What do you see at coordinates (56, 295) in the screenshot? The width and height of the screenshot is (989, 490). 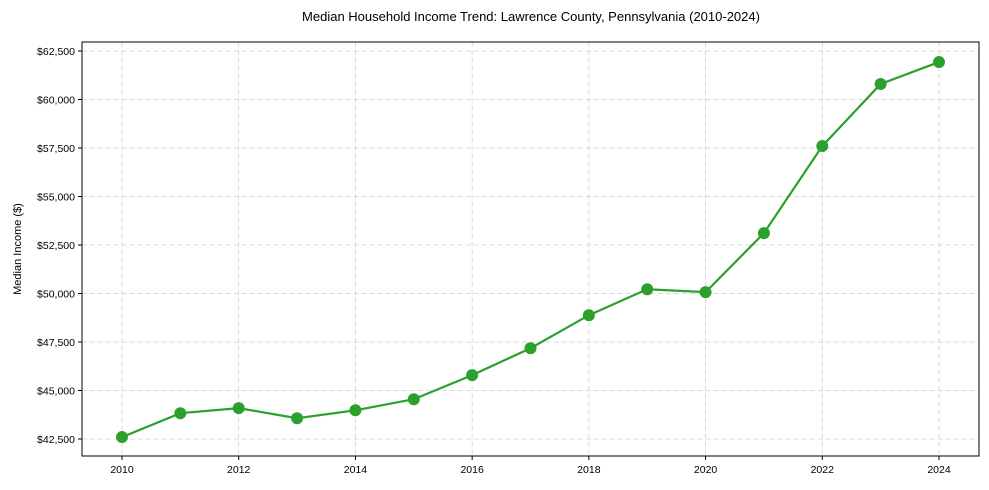 I see `y-tick-label: $50,000` at bounding box center [56, 295].